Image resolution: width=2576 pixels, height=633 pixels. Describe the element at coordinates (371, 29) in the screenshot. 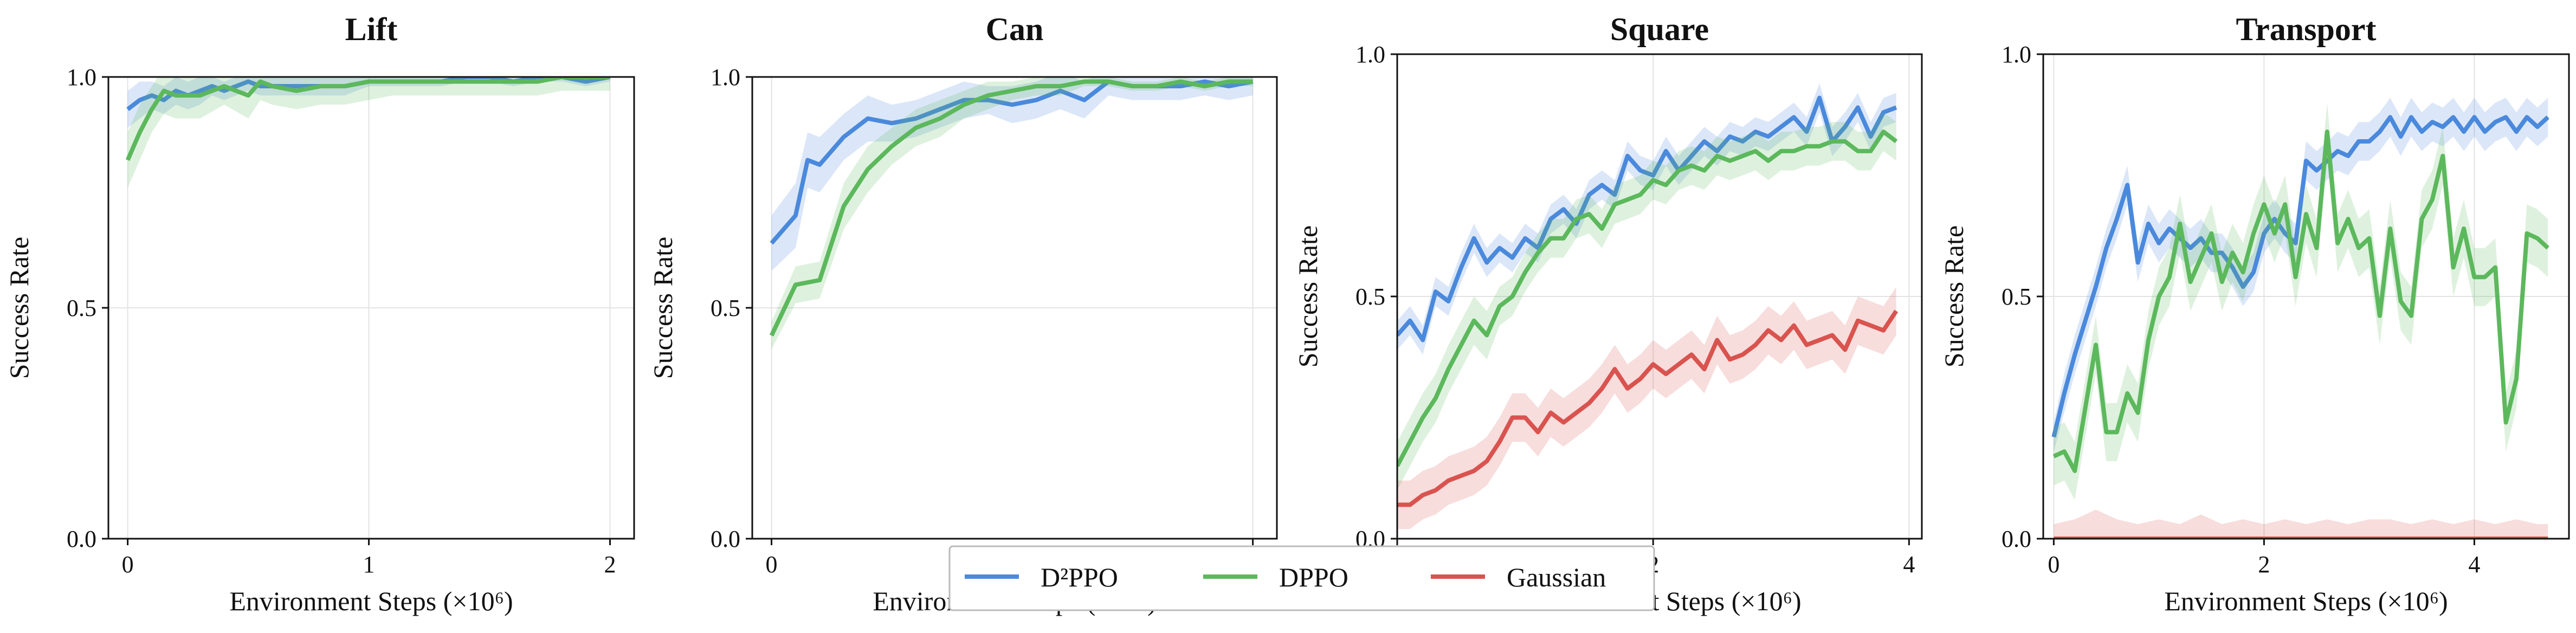

I see `panel-title: Lift` at that location.